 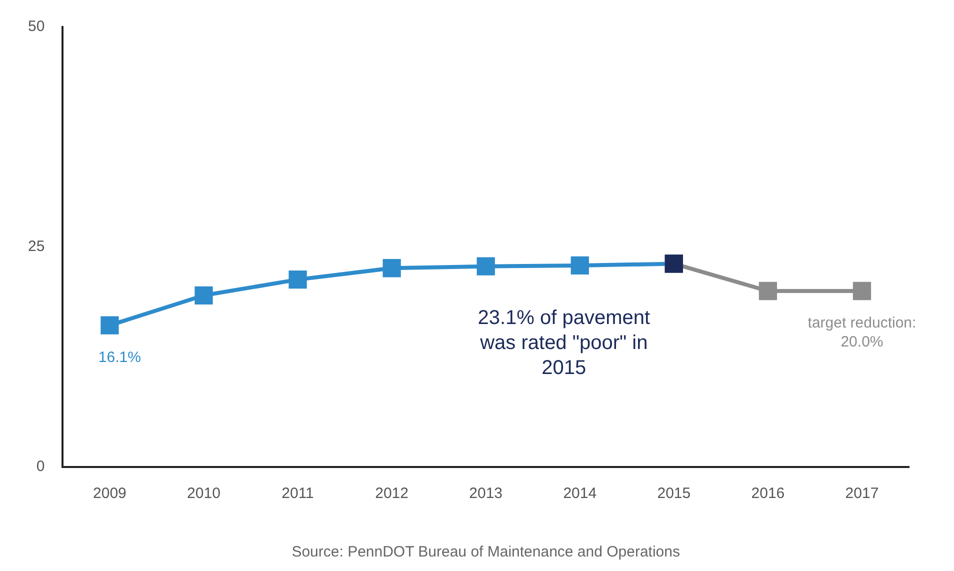 What do you see at coordinates (862, 332) in the screenshot?
I see `annotation: target reduction: 20.0%` at bounding box center [862, 332].